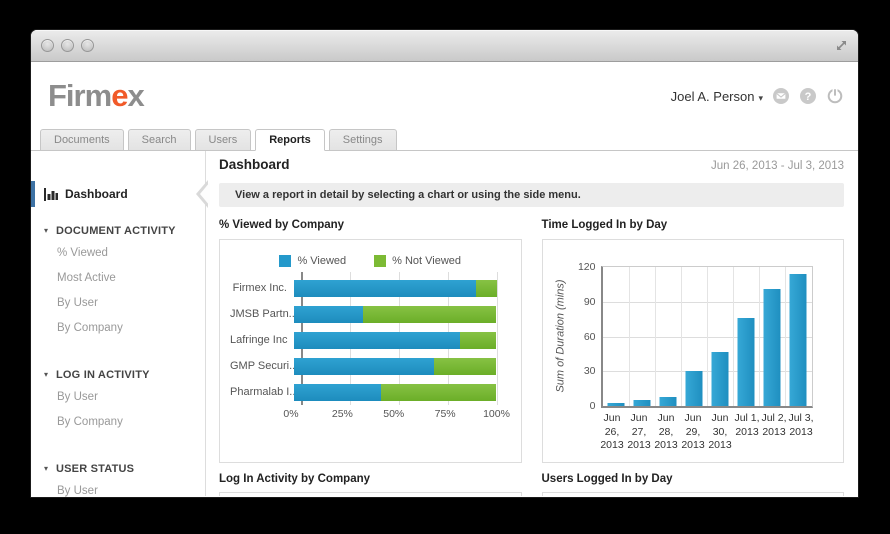 The image size is (890, 534). What do you see at coordinates (692, 494) in the screenshot?
I see `chart-users-logged-in` at bounding box center [692, 494].